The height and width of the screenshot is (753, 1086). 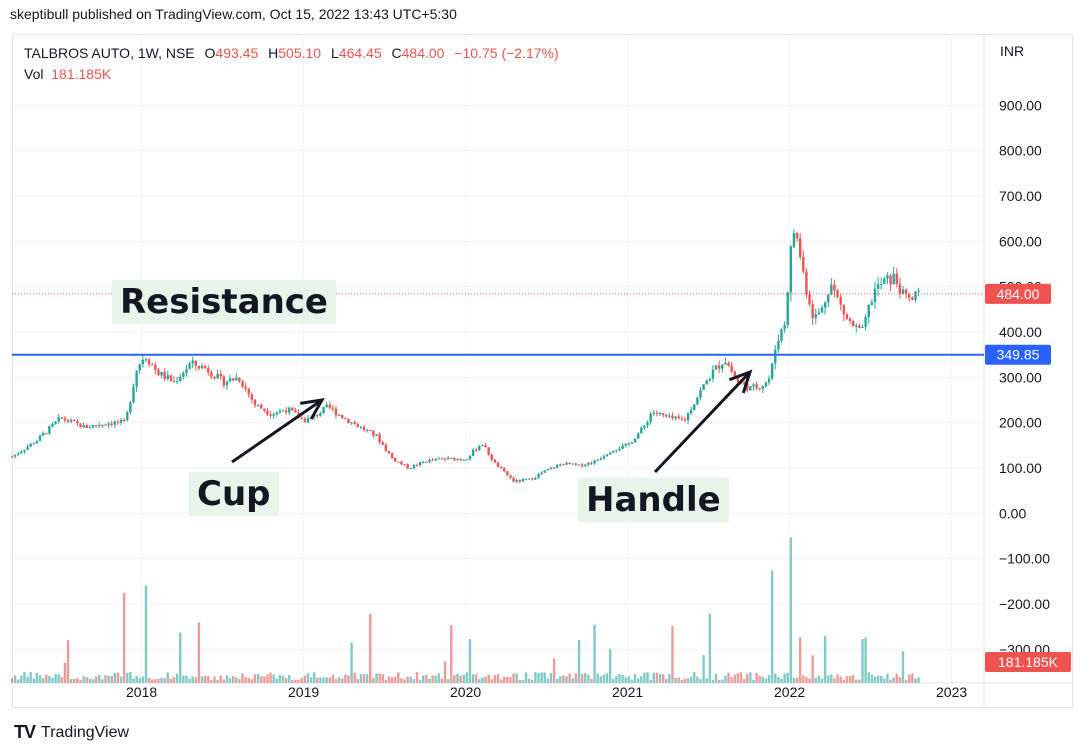 What do you see at coordinates (1012, 513) in the screenshot?
I see `y-tick-label: 0.00` at bounding box center [1012, 513].